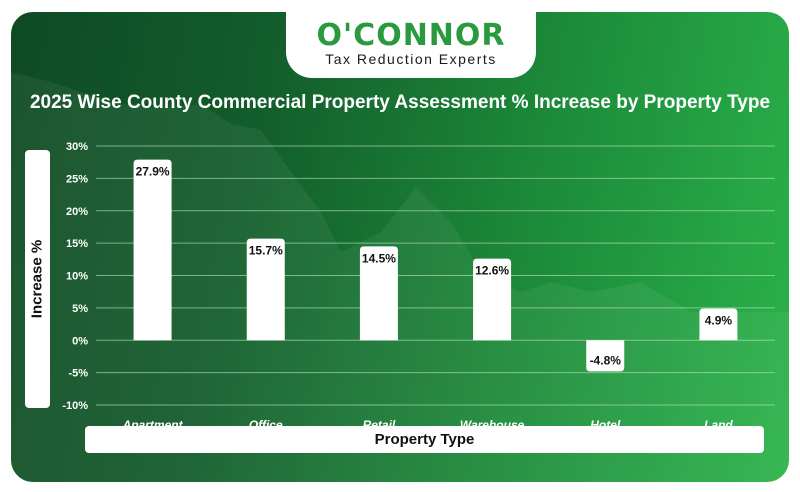  What do you see at coordinates (379, 258) in the screenshot?
I see `data-label: 14.5%` at bounding box center [379, 258].